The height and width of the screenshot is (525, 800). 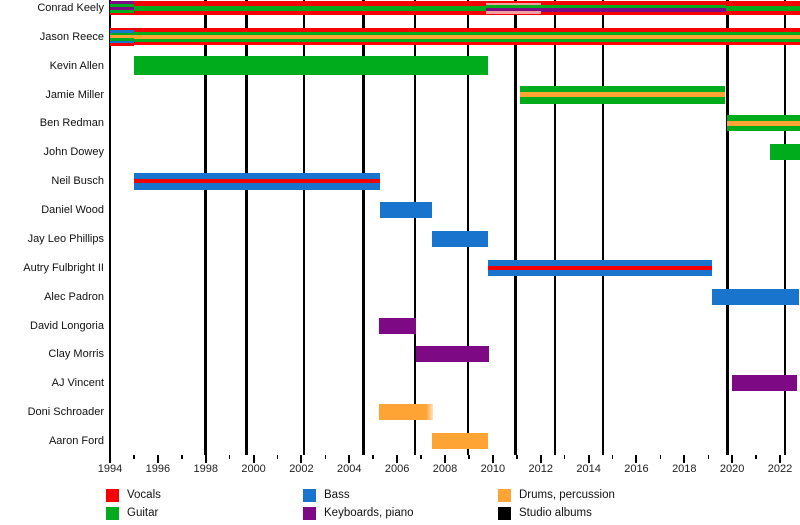 What do you see at coordinates (504, 495) in the screenshot?
I see `legend-swatch-drums` at bounding box center [504, 495].